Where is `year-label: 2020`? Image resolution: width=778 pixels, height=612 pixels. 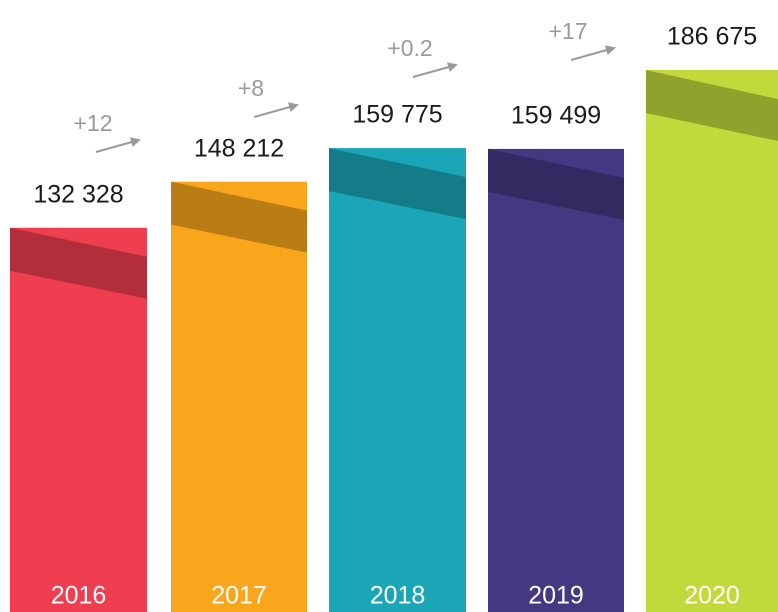
year-label: 2020 is located at coordinates (712, 596).